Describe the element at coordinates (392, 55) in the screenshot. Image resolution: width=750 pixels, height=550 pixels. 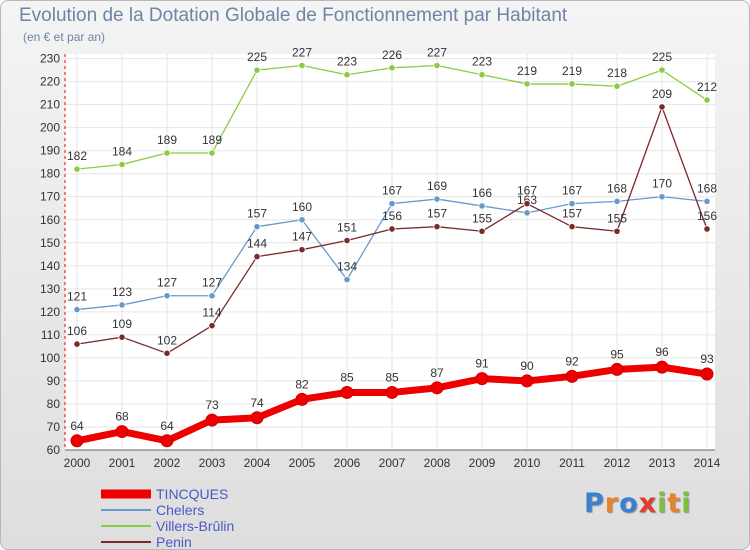
I see `data-label-villers-brulin-2007: 226` at that location.